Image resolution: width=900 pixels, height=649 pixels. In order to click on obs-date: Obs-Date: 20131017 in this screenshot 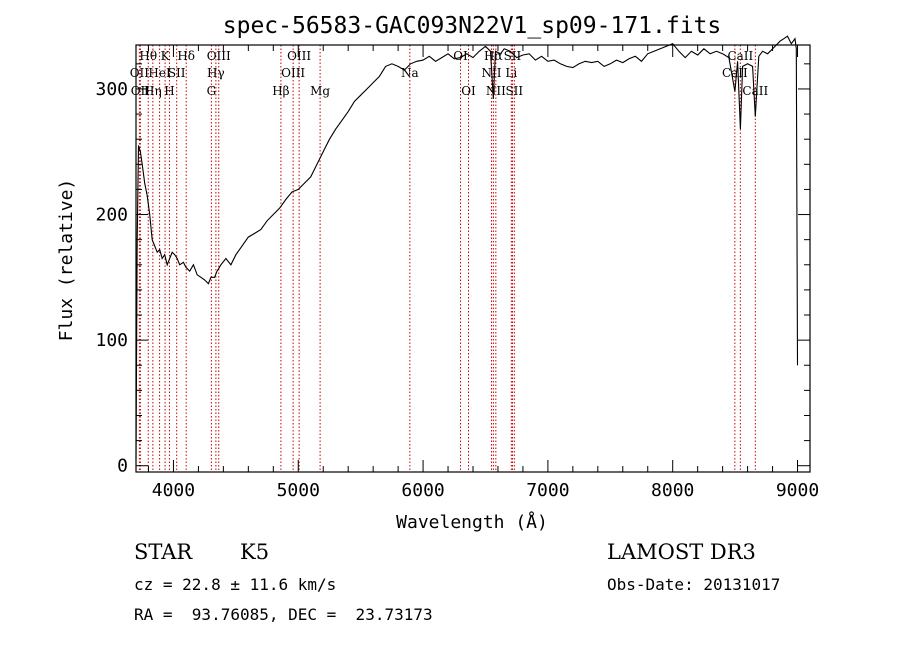, I will do `click(694, 584)`.